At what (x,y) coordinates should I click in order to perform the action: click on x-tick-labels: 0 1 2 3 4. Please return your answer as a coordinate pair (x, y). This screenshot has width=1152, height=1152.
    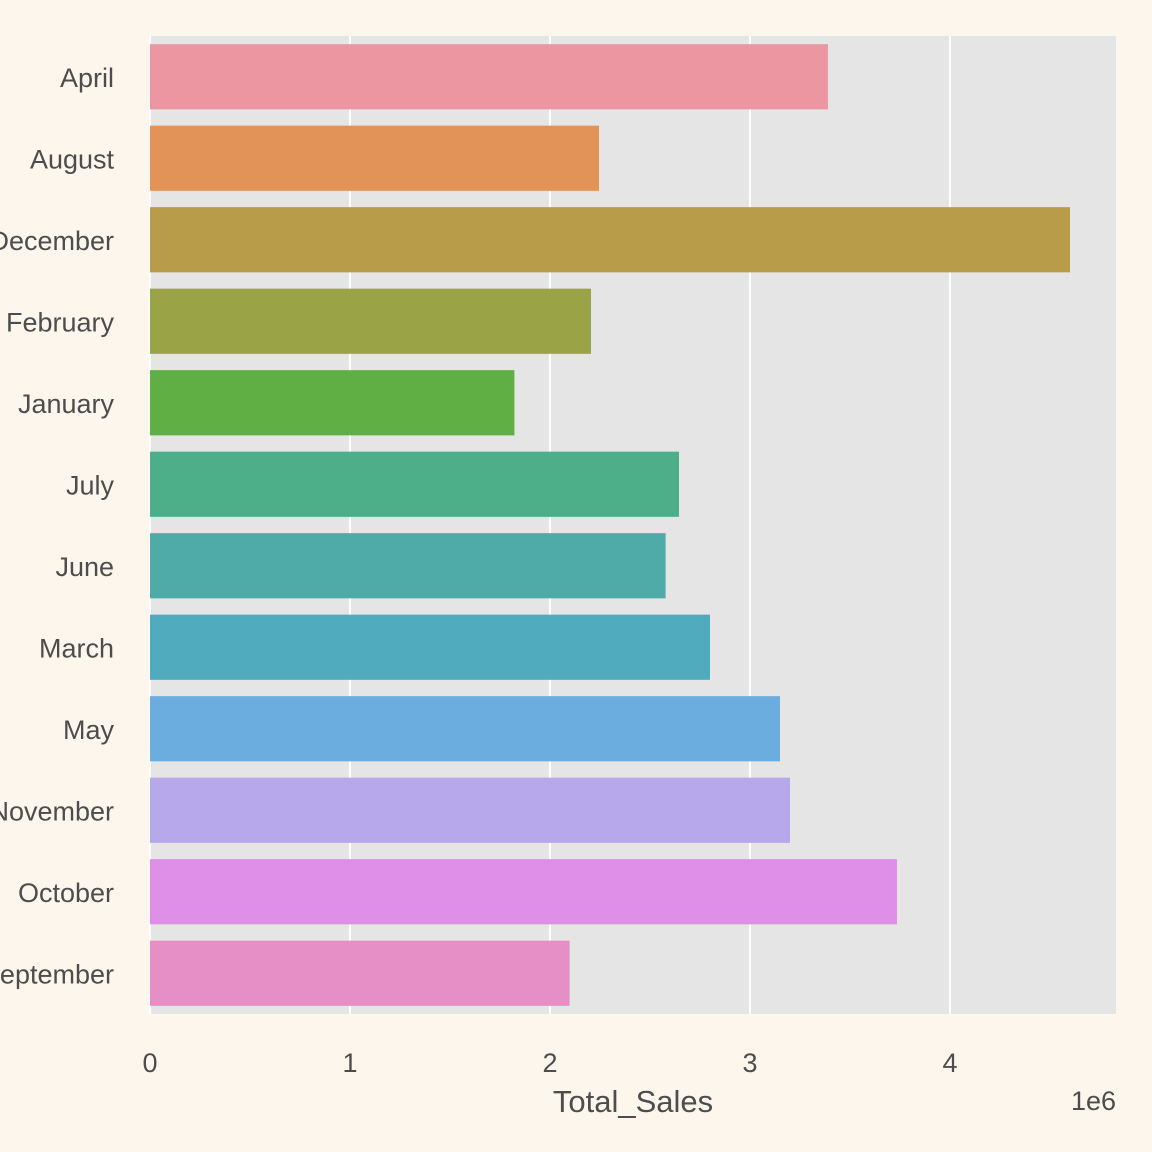
    Looking at the image, I should click on (549, 1063).